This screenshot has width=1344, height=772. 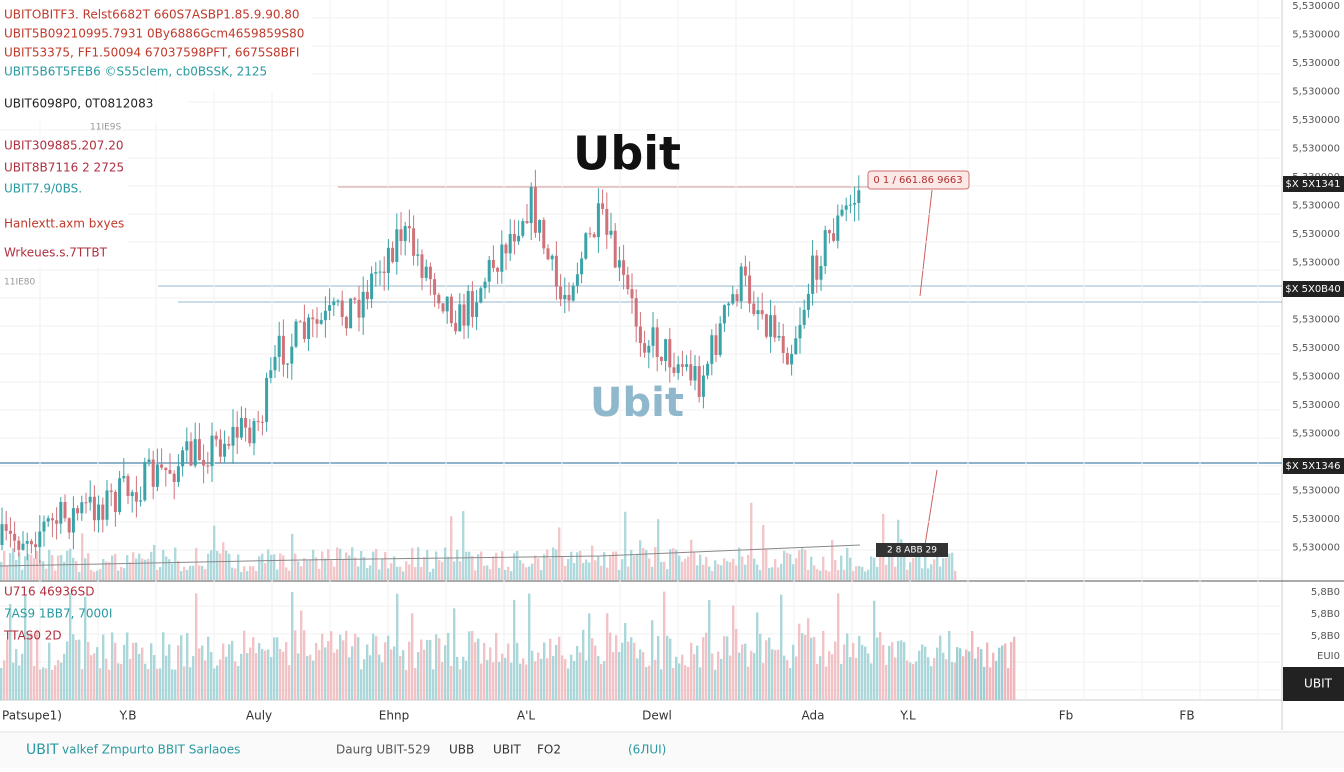 I want to click on toolbar-item: UBB, so click(x=461, y=750).